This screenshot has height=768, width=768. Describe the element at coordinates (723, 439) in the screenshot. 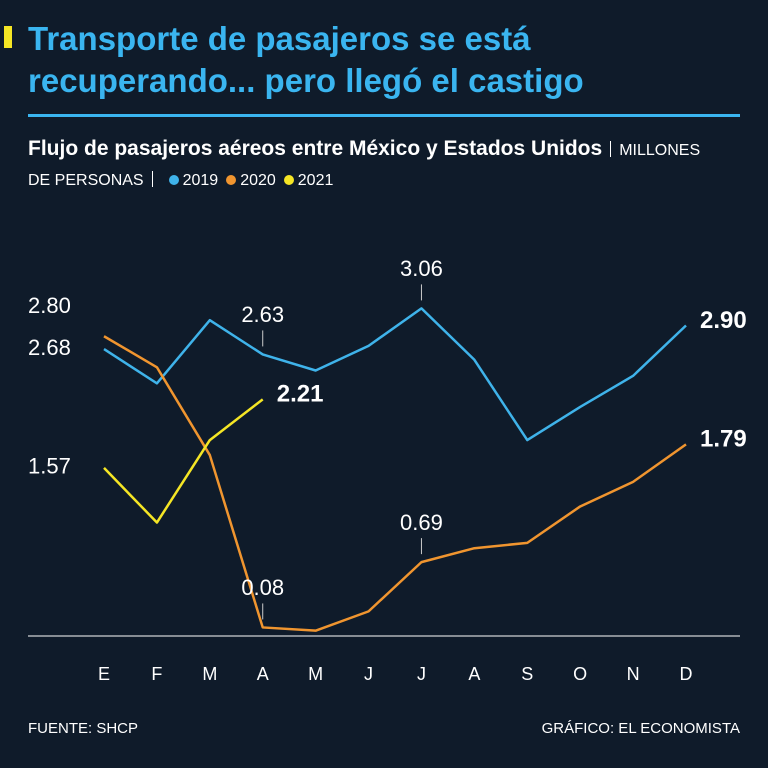

I see `end-label: 1.79` at that location.